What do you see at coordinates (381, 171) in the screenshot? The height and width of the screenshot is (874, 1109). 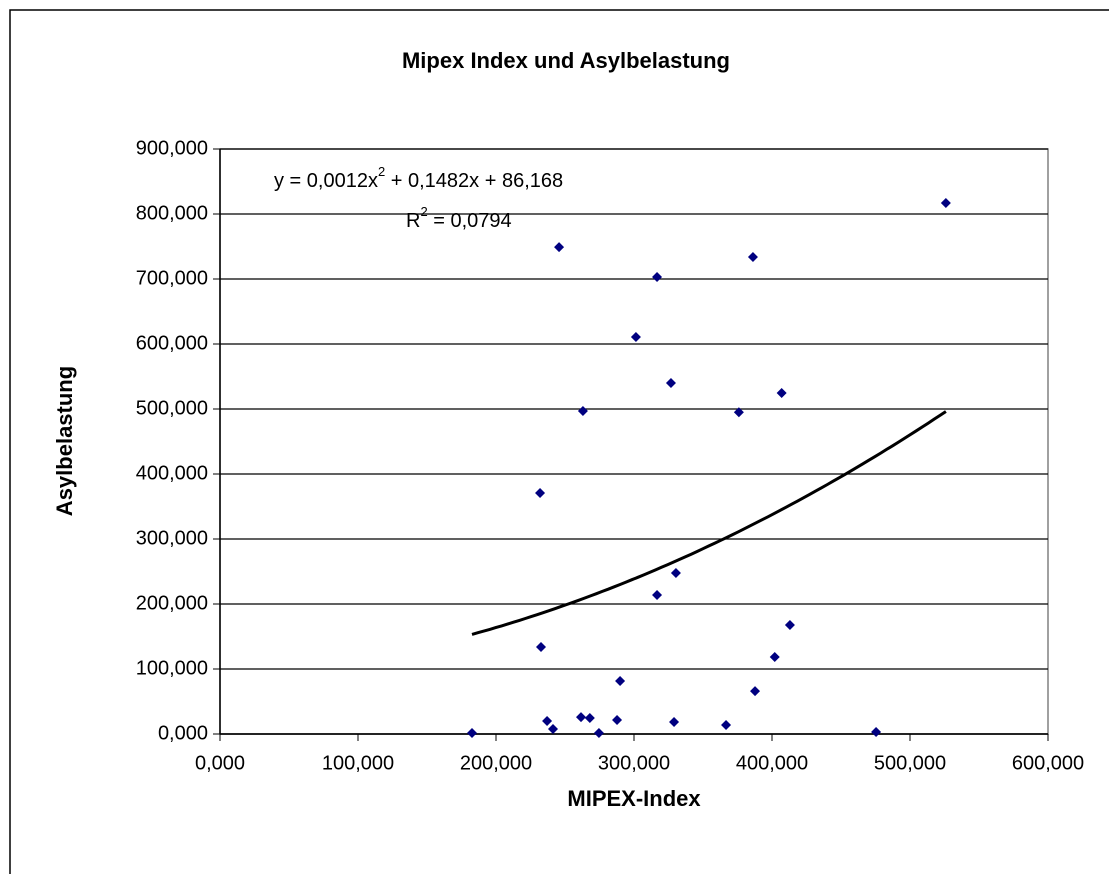 I see `equation-part: 2` at bounding box center [381, 171].